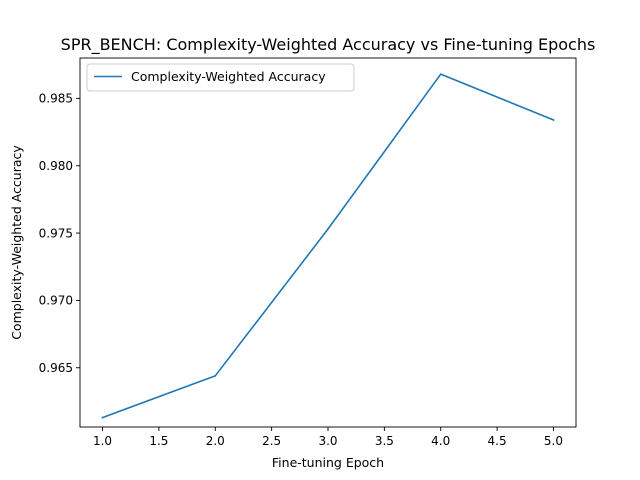  I want to click on x-tick-label: 1.0, so click(102, 441).